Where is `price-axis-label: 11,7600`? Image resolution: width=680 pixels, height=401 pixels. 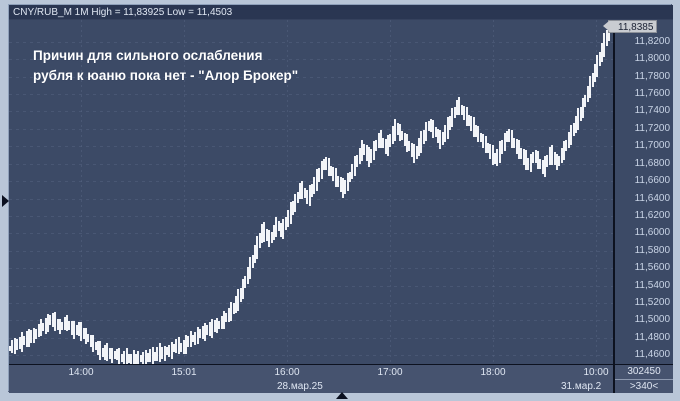 price-axis-label: 11,7600 is located at coordinates (652, 94).